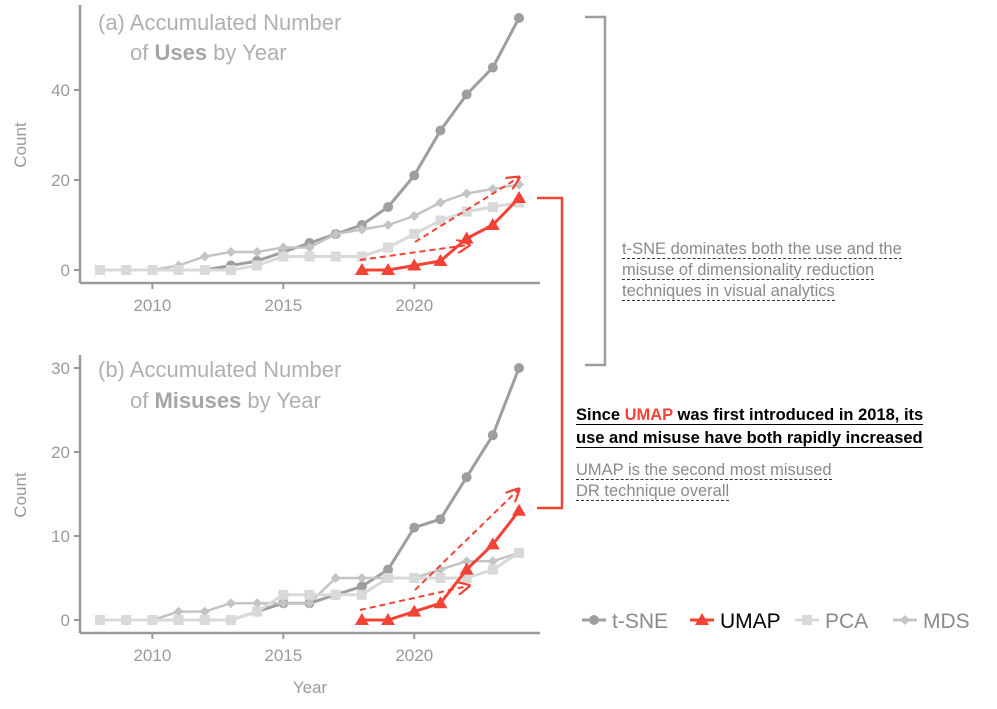 This screenshot has height=709, width=997. Describe the element at coordinates (283, 655) in the screenshot. I see `misuses-xtick-label: 2015` at that location.